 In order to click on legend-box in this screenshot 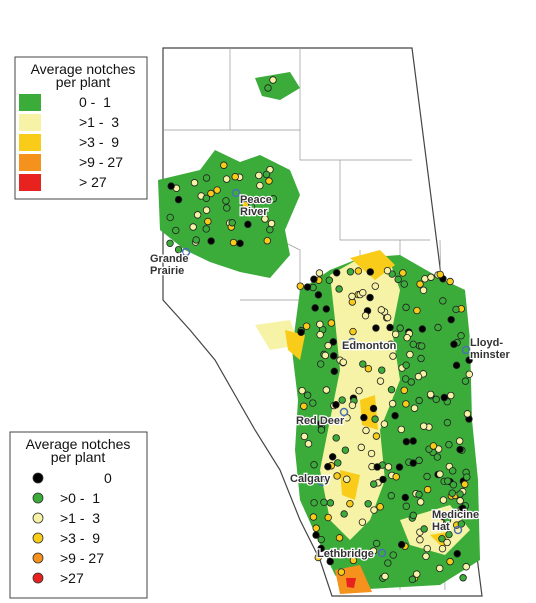, I will do `click(78, 515)`.